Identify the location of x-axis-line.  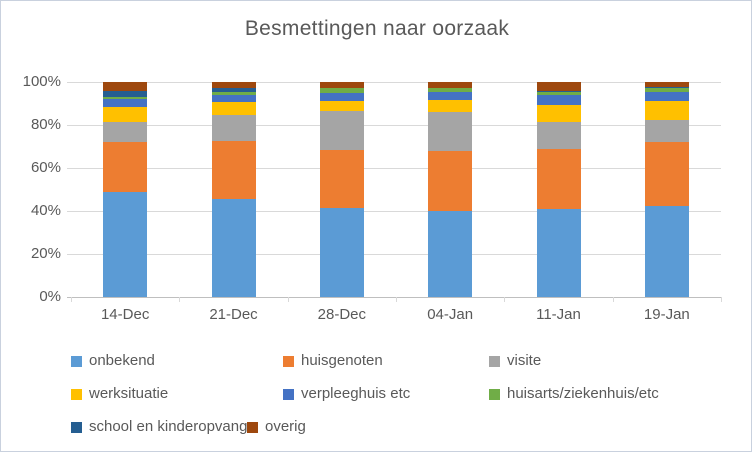
(394, 297).